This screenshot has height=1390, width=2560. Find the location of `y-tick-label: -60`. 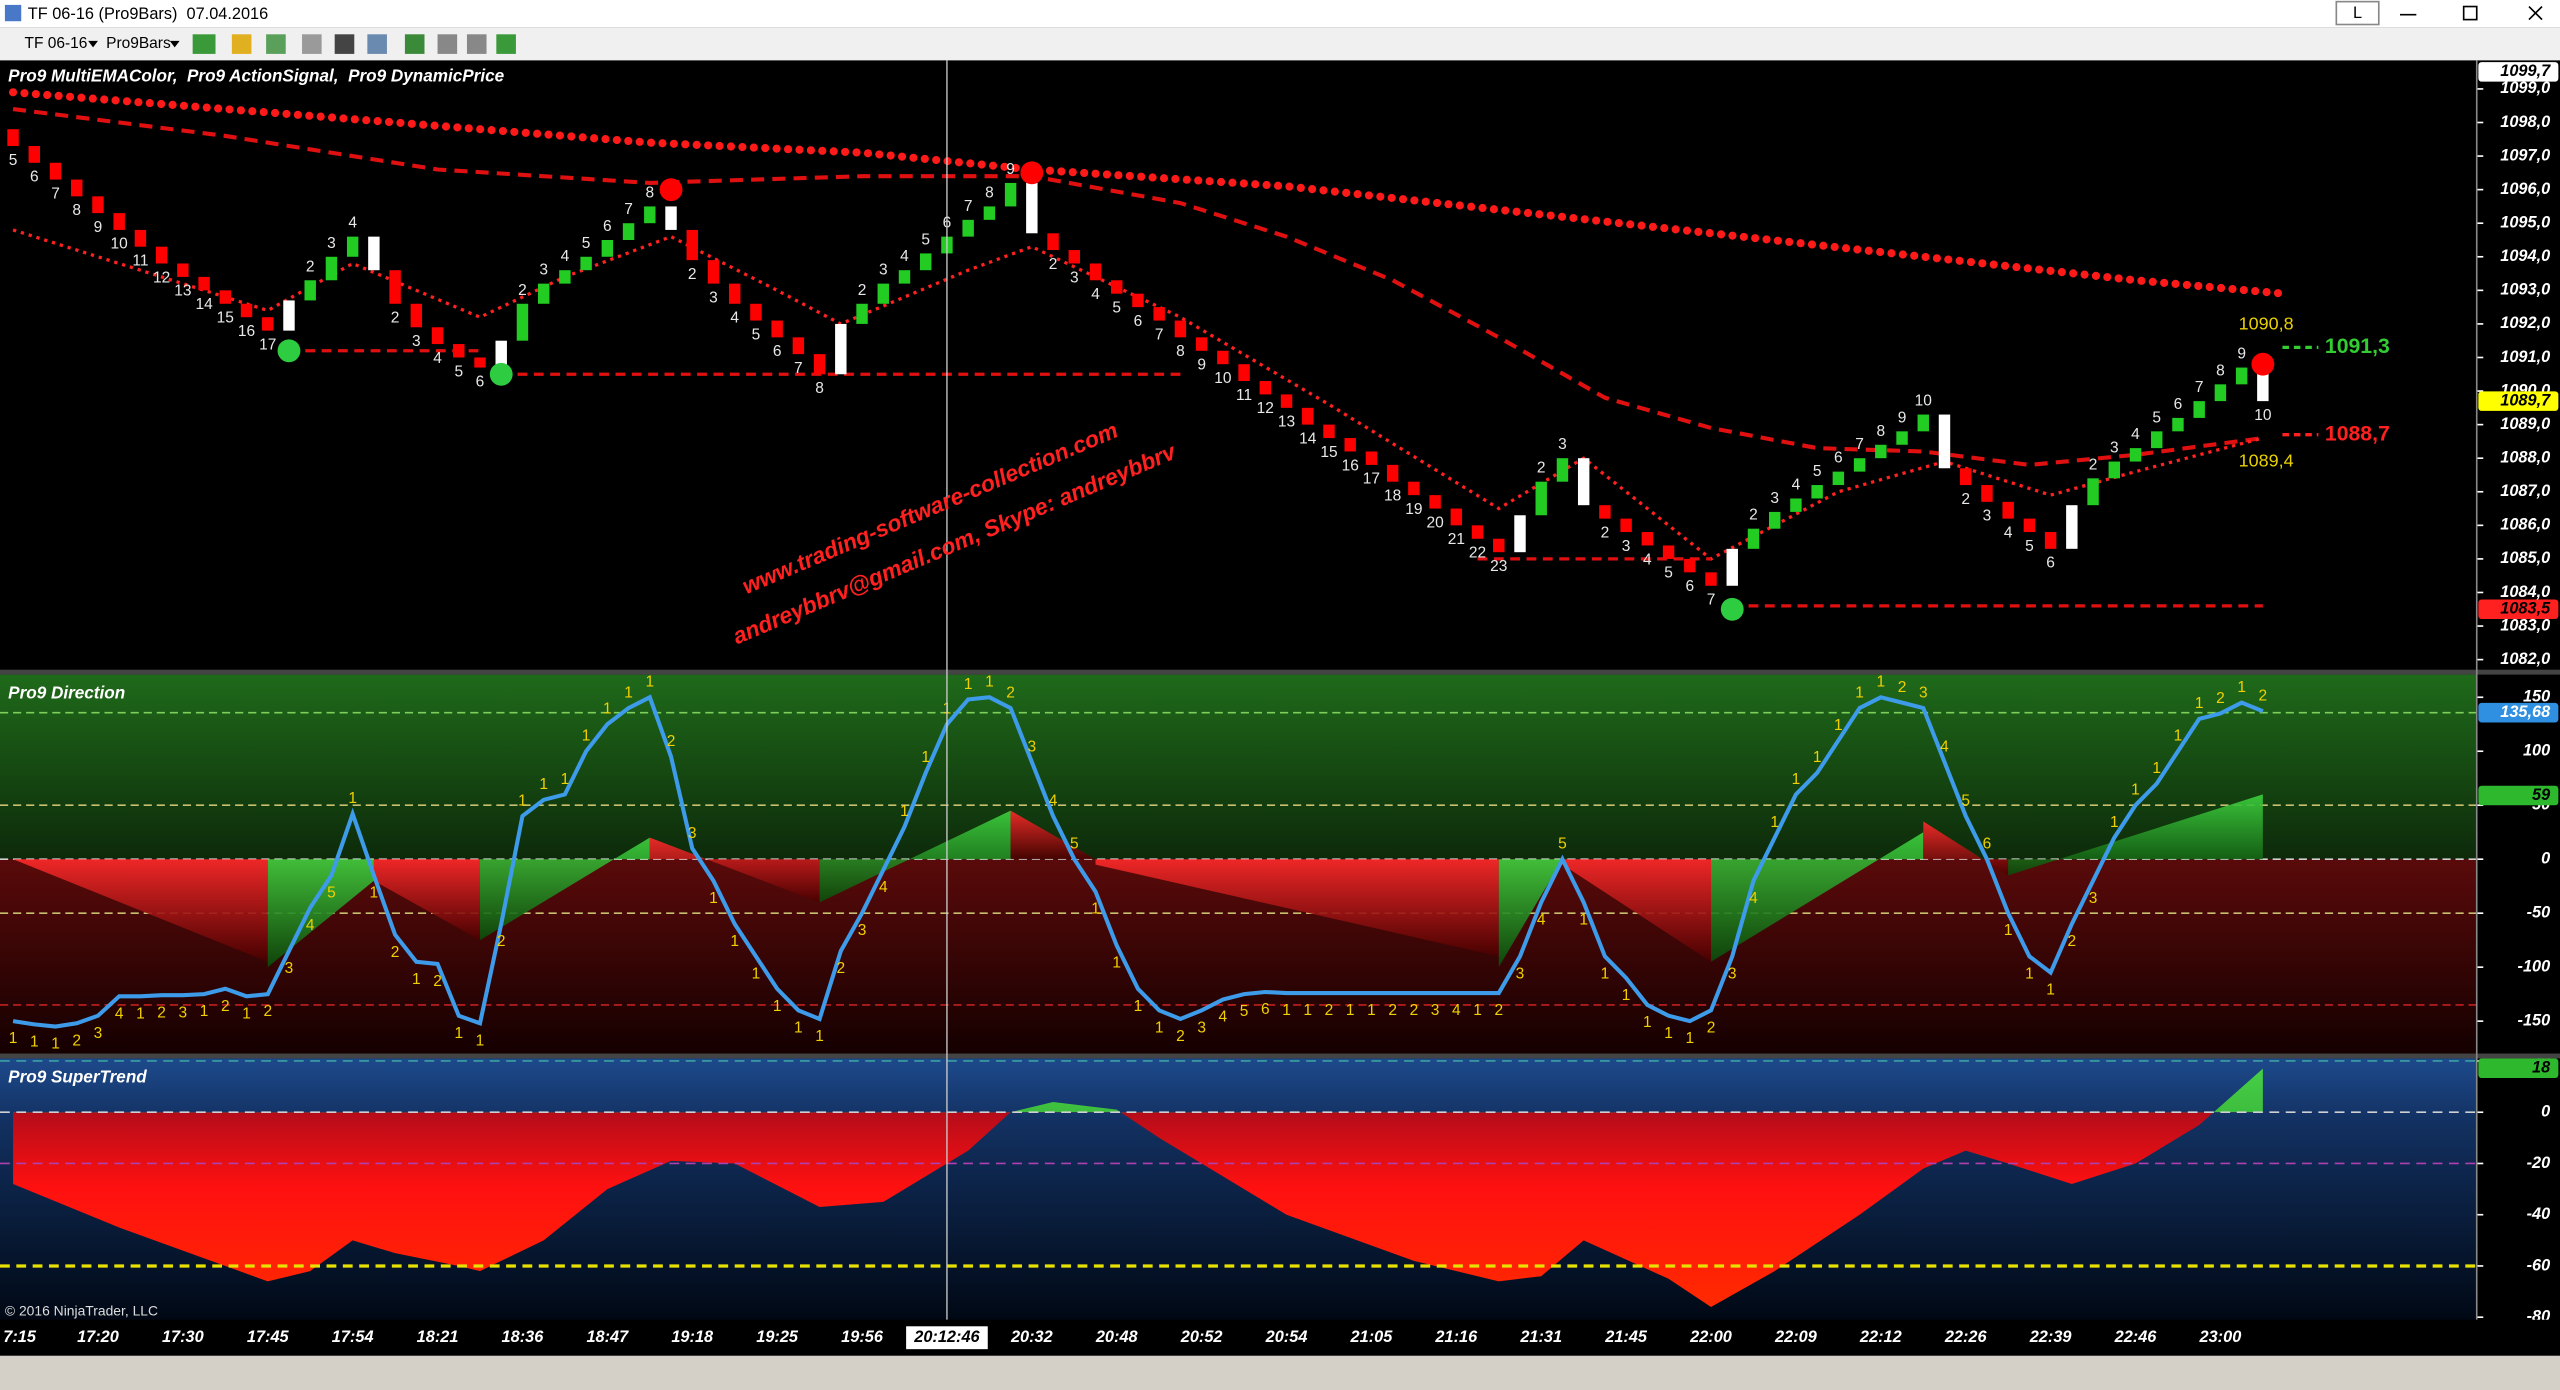

y-tick-label: -60 is located at coordinates (2539, 1265).